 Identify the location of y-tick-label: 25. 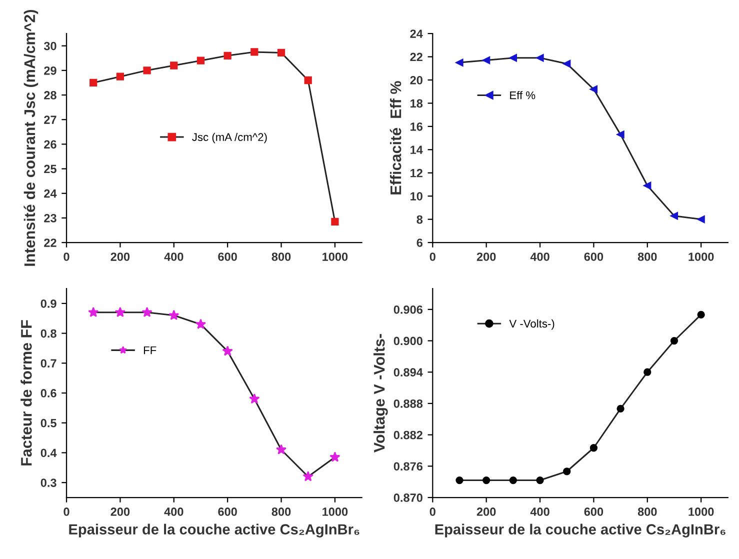
(50, 169).